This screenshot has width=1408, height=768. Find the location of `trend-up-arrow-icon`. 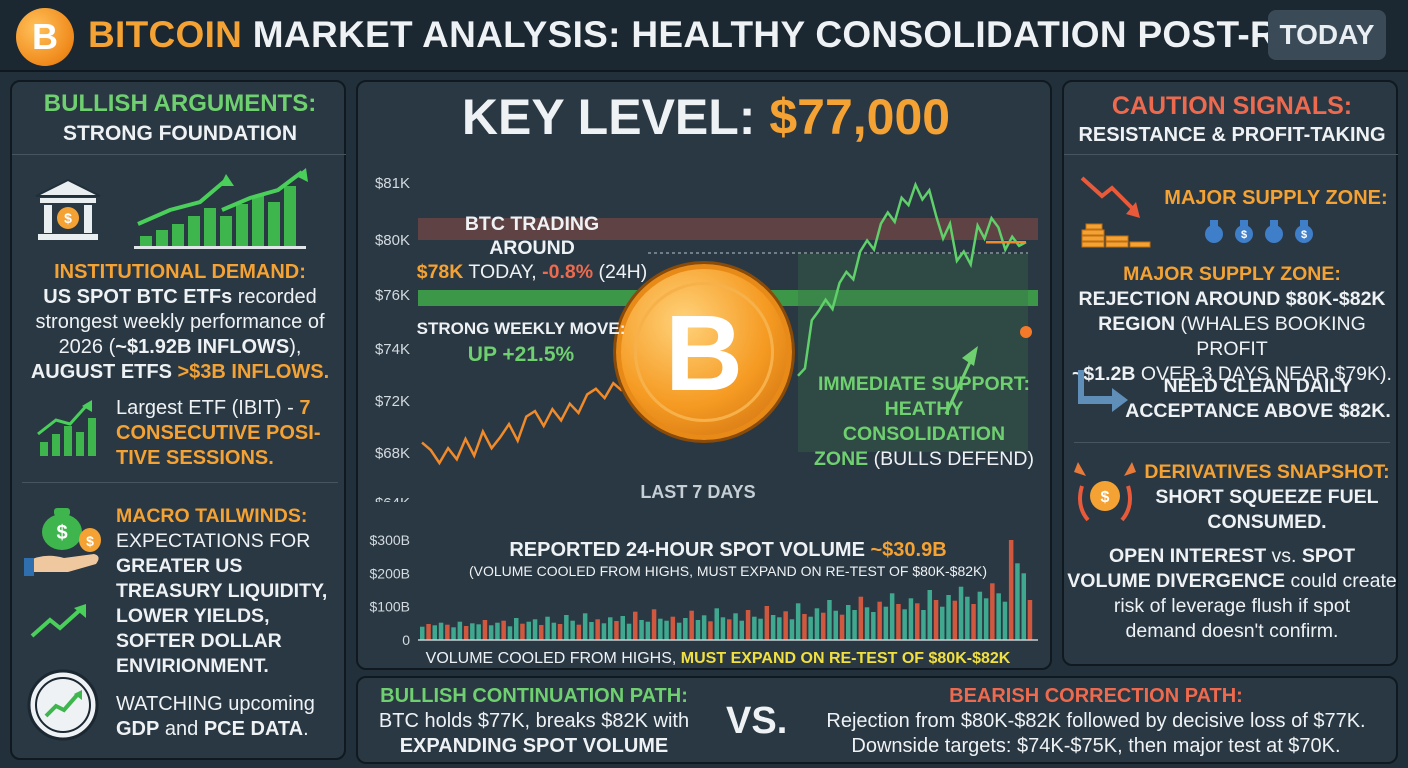

trend-up-arrow-icon is located at coordinates (58, 621).